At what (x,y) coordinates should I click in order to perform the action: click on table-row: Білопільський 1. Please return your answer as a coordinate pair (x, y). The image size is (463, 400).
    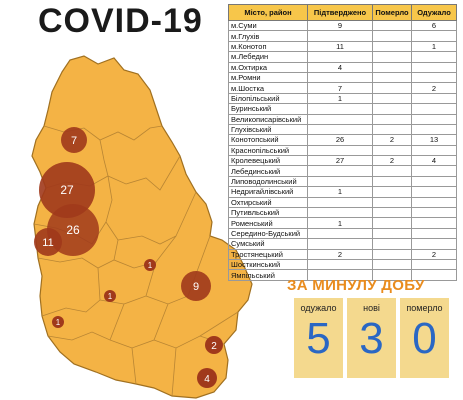
    Looking at the image, I should click on (342, 98).